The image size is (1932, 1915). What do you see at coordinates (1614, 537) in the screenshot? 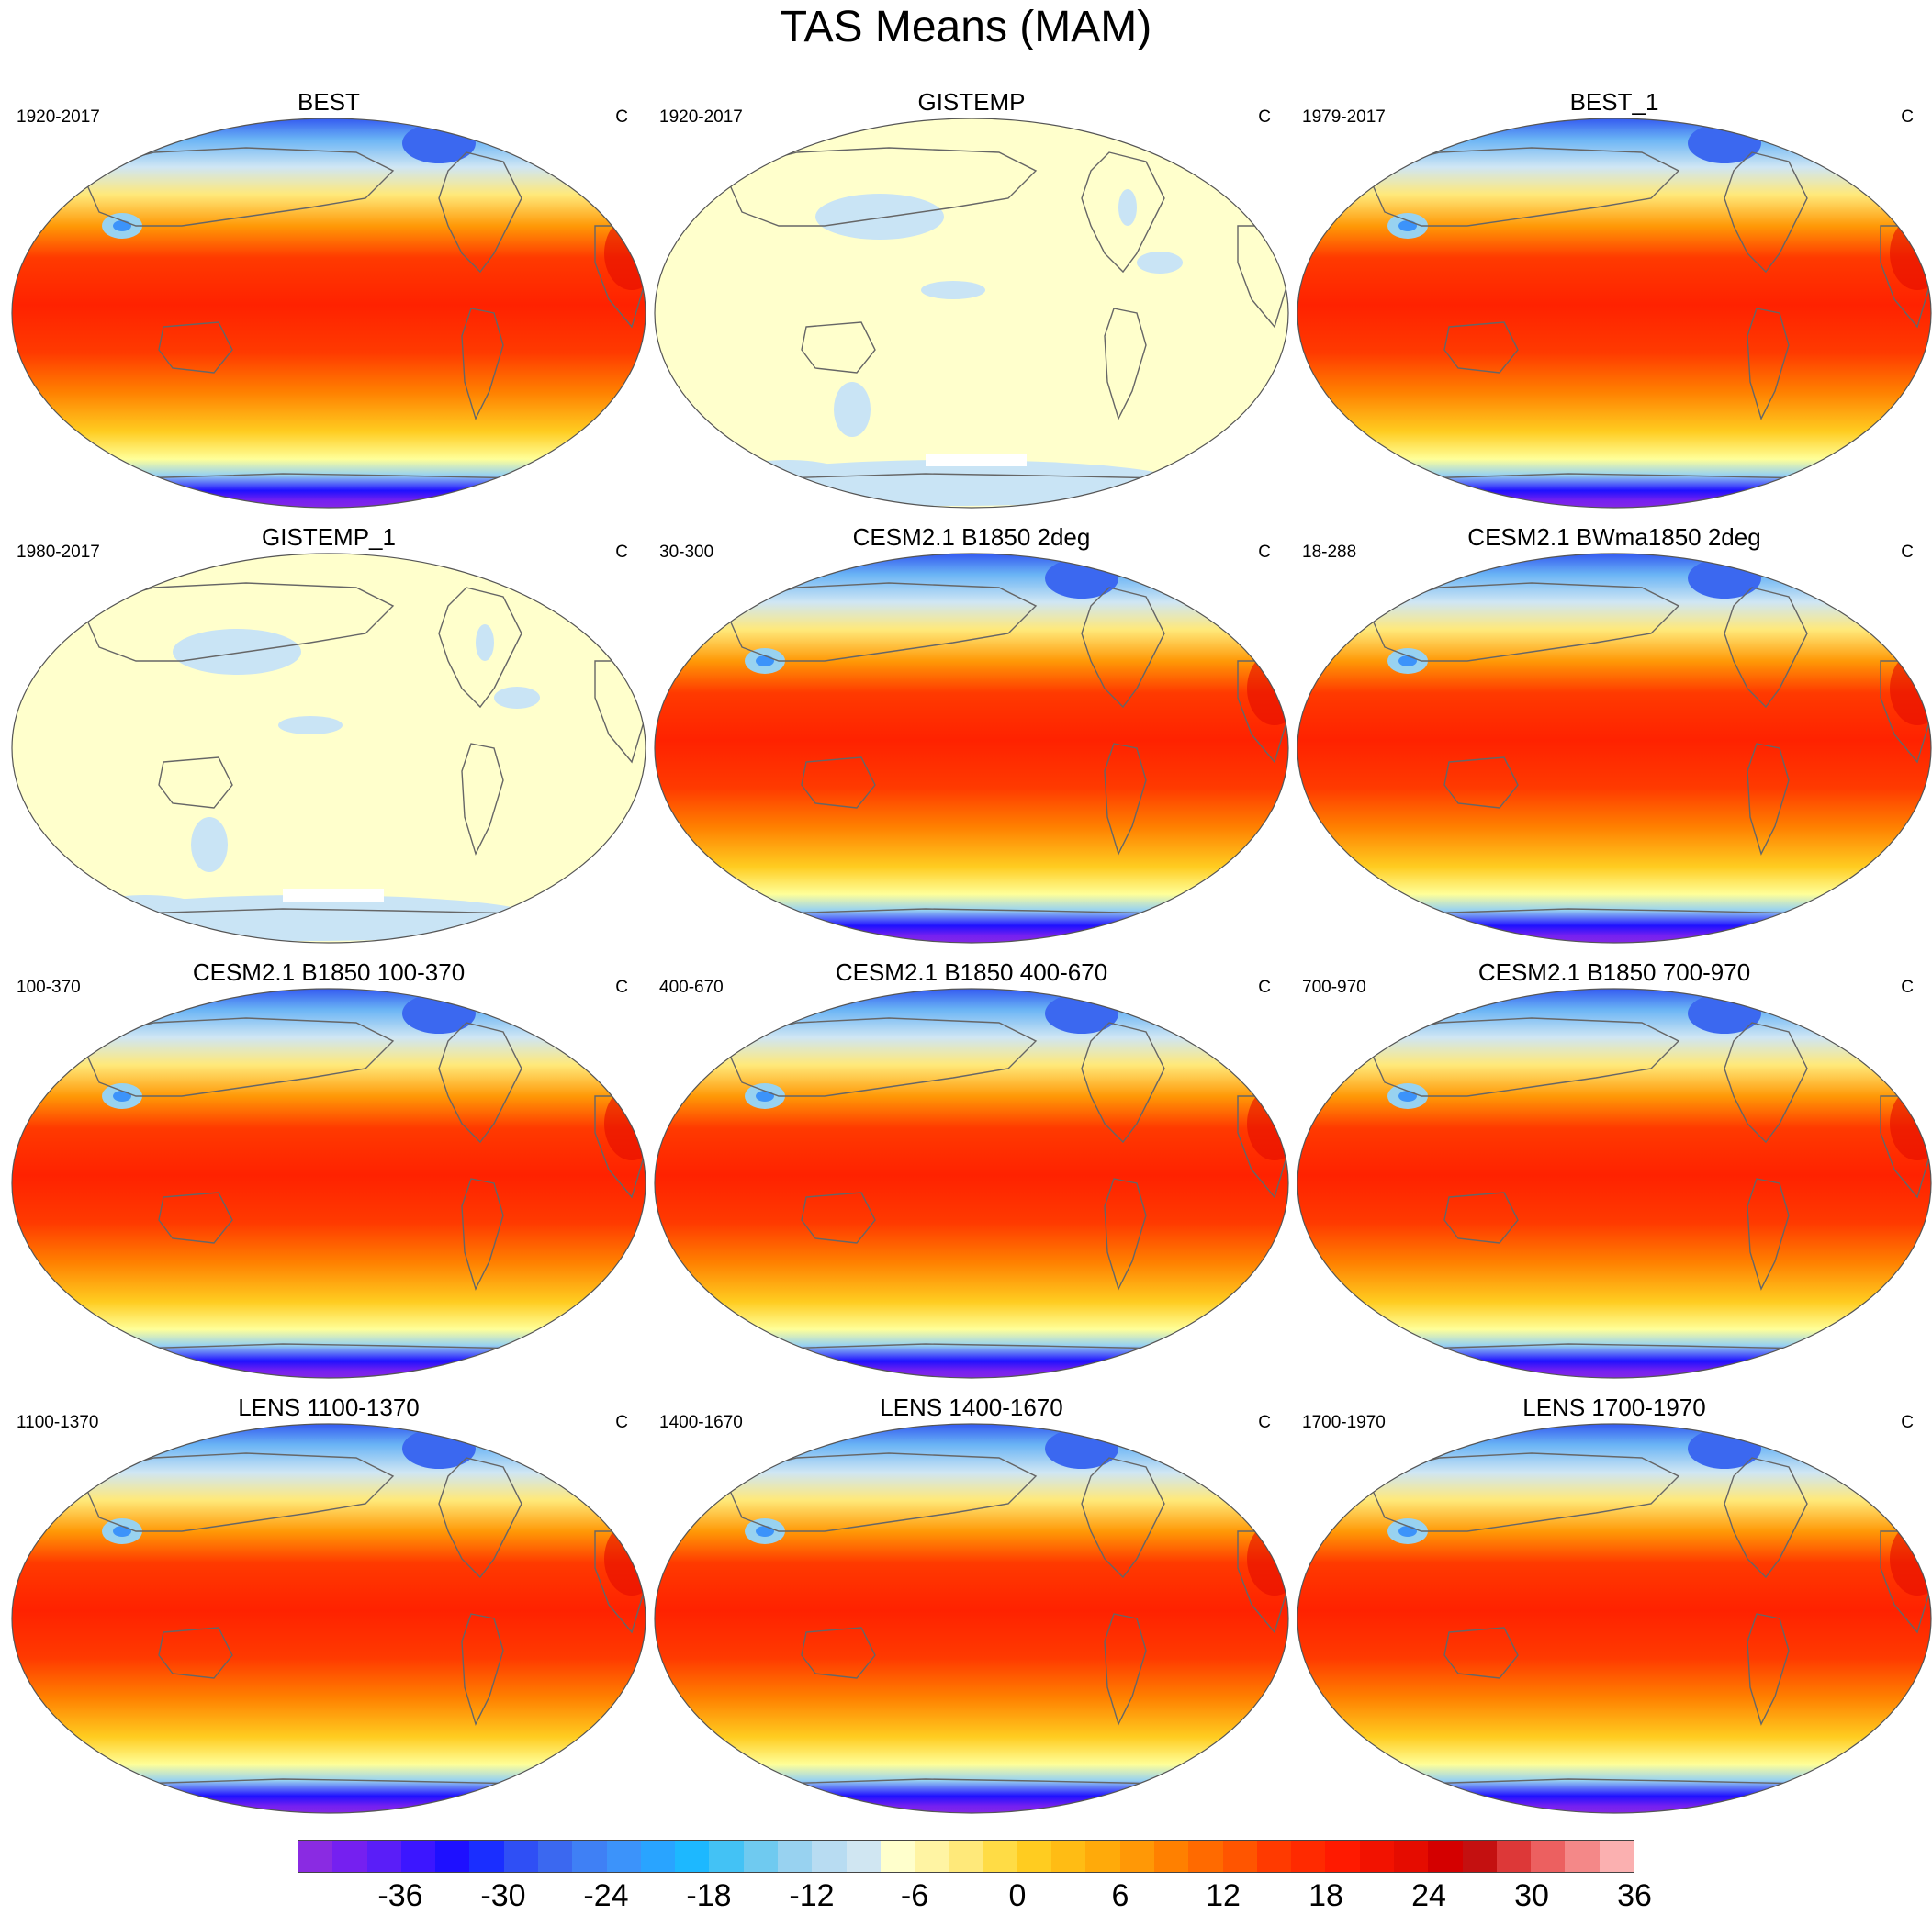
I see `panel-title: CESM2.1 BWma1850 2deg` at bounding box center [1614, 537].